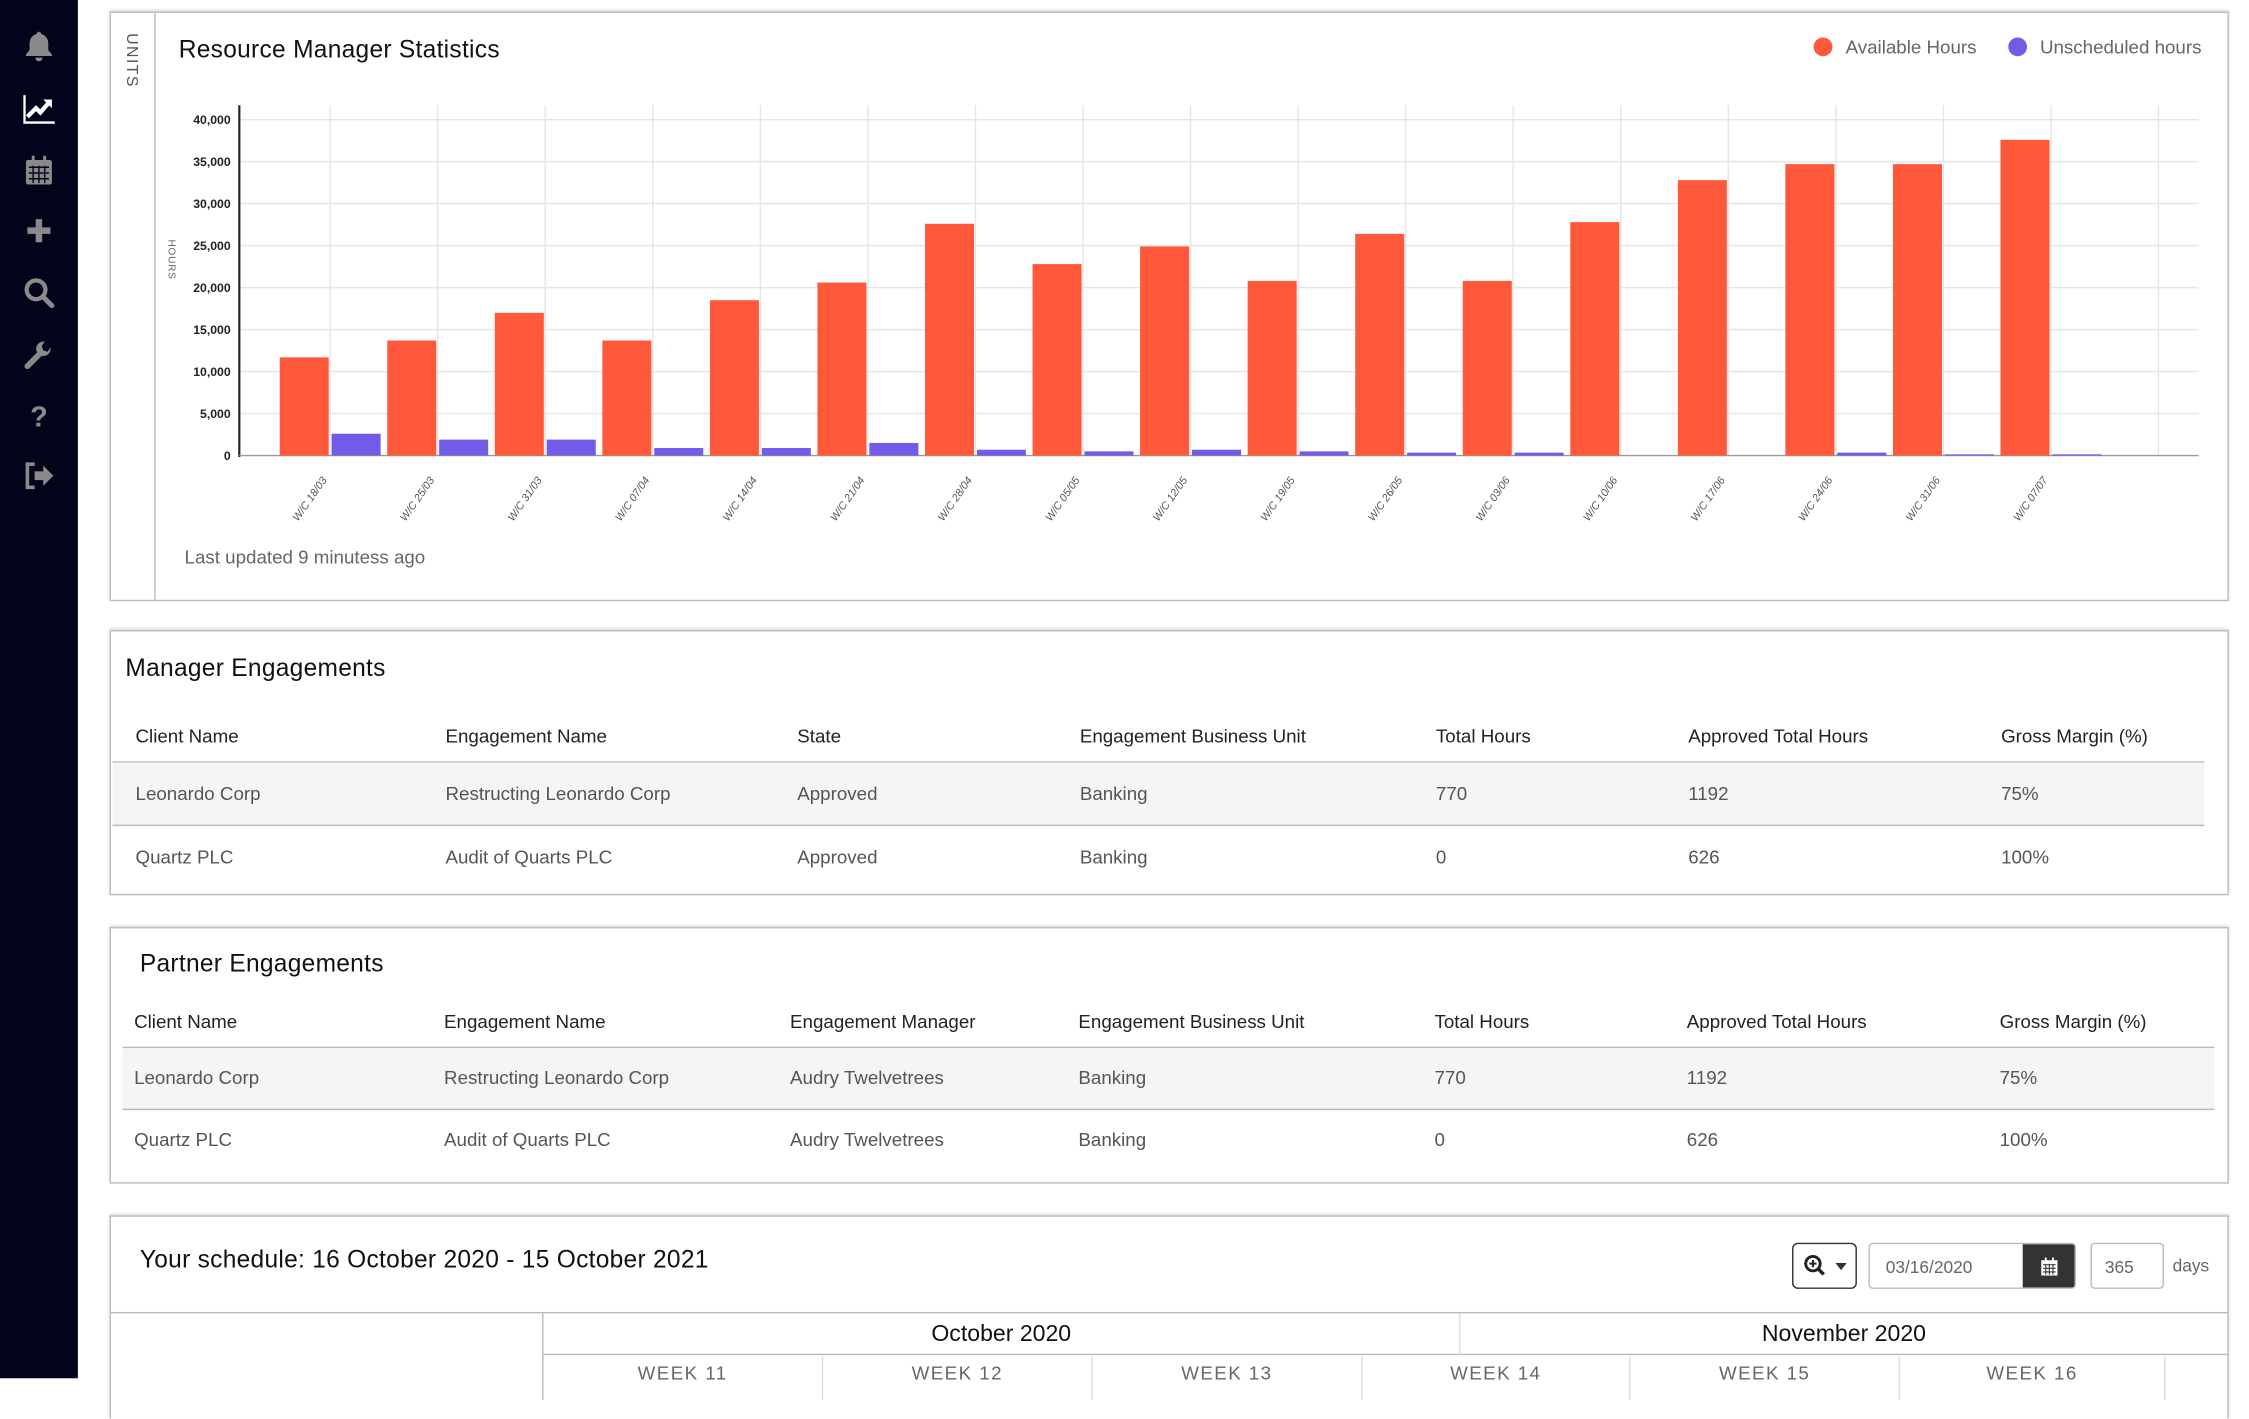  I want to click on y-tick-label: 25,000, so click(212, 246).